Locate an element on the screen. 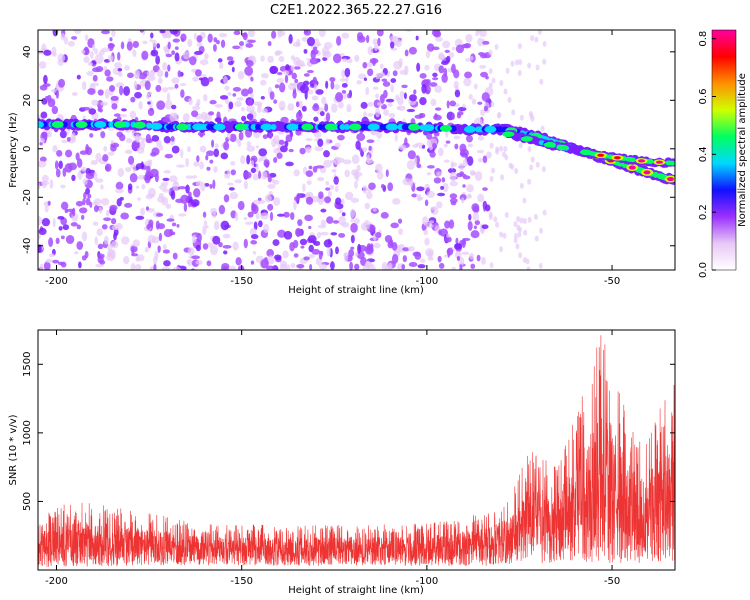 The image size is (750, 600). x-tick-label: -200 is located at coordinates (56, 581).